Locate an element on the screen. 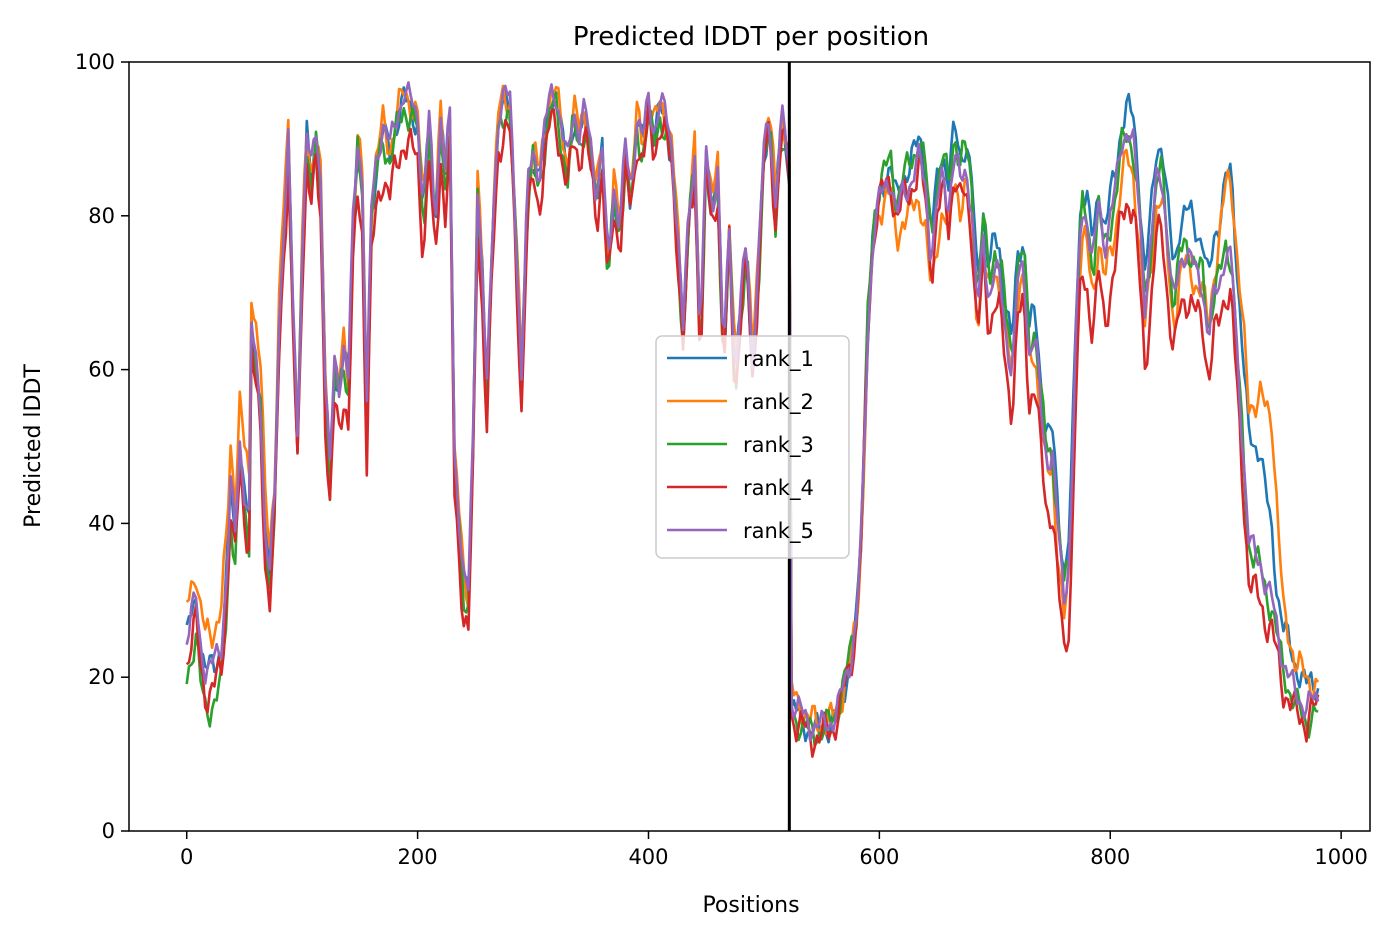 Image resolution: width=1394 pixels, height=939 pixels. legend-items: rank_1 rank_2 rank_3 rank_4 rank_5 is located at coordinates (740, 445).